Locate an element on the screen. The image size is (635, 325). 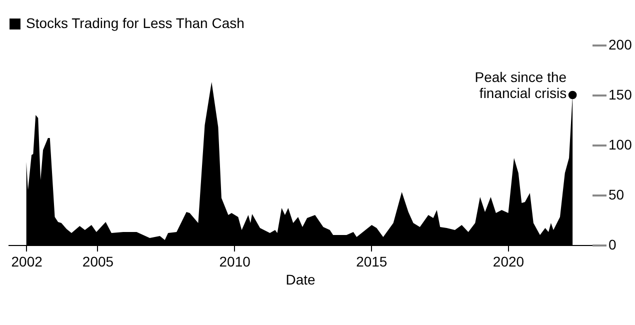
y-tick-label: 100 is located at coordinates (620, 144).